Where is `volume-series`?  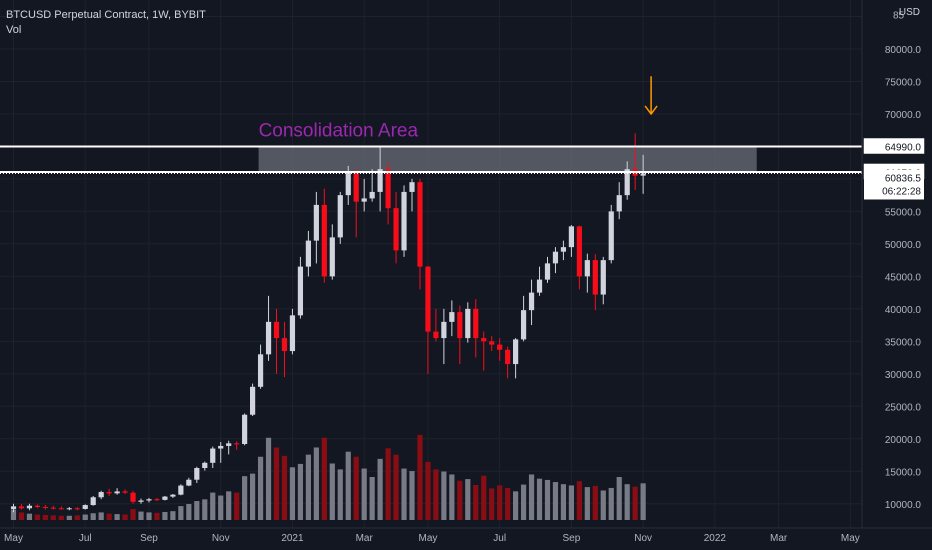 volume-series is located at coordinates (328, 477).